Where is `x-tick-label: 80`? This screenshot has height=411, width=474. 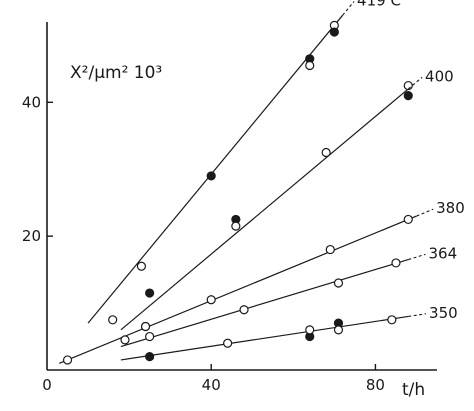 x-tick-label: 80 is located at coordinates (375, 385).